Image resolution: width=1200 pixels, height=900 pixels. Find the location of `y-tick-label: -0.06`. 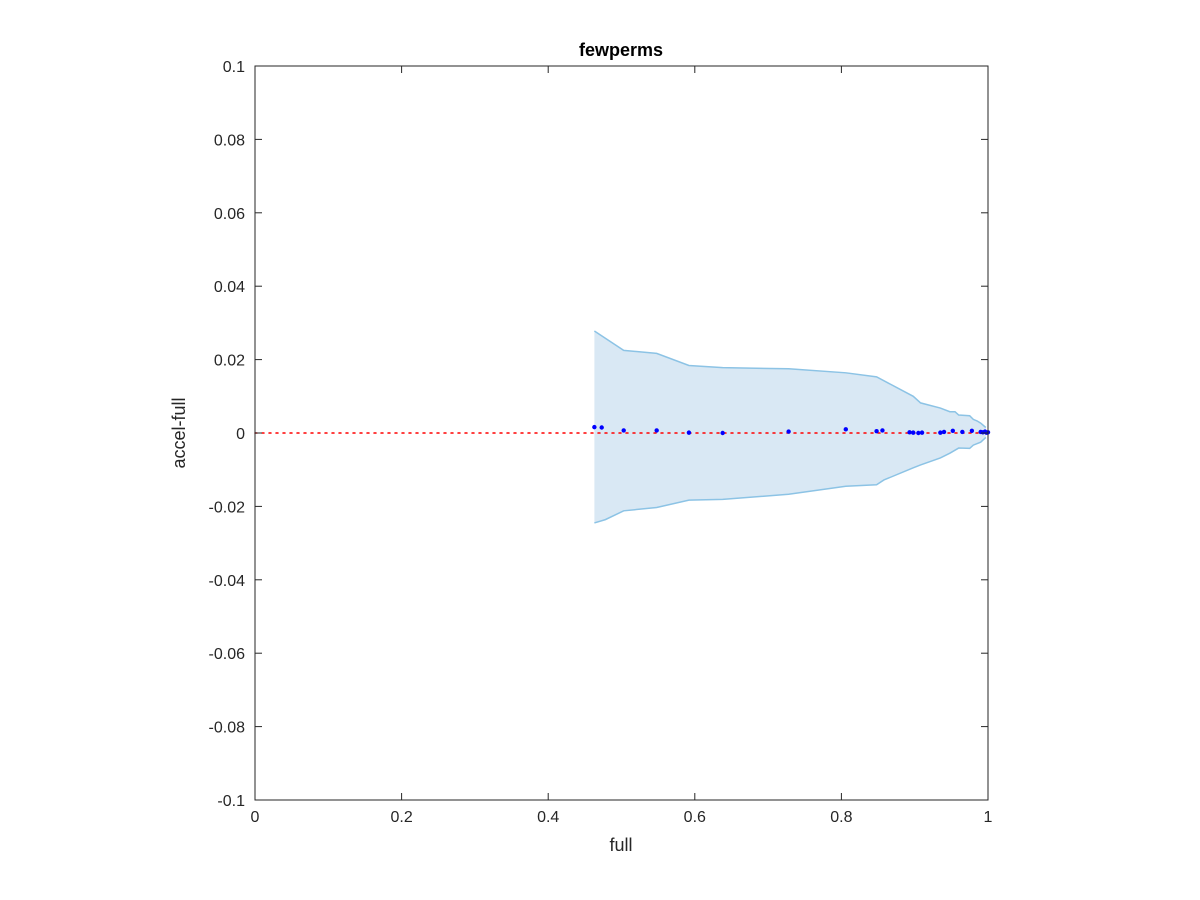

y-tick-label: -0.06 is located at coordinates (227, 654).